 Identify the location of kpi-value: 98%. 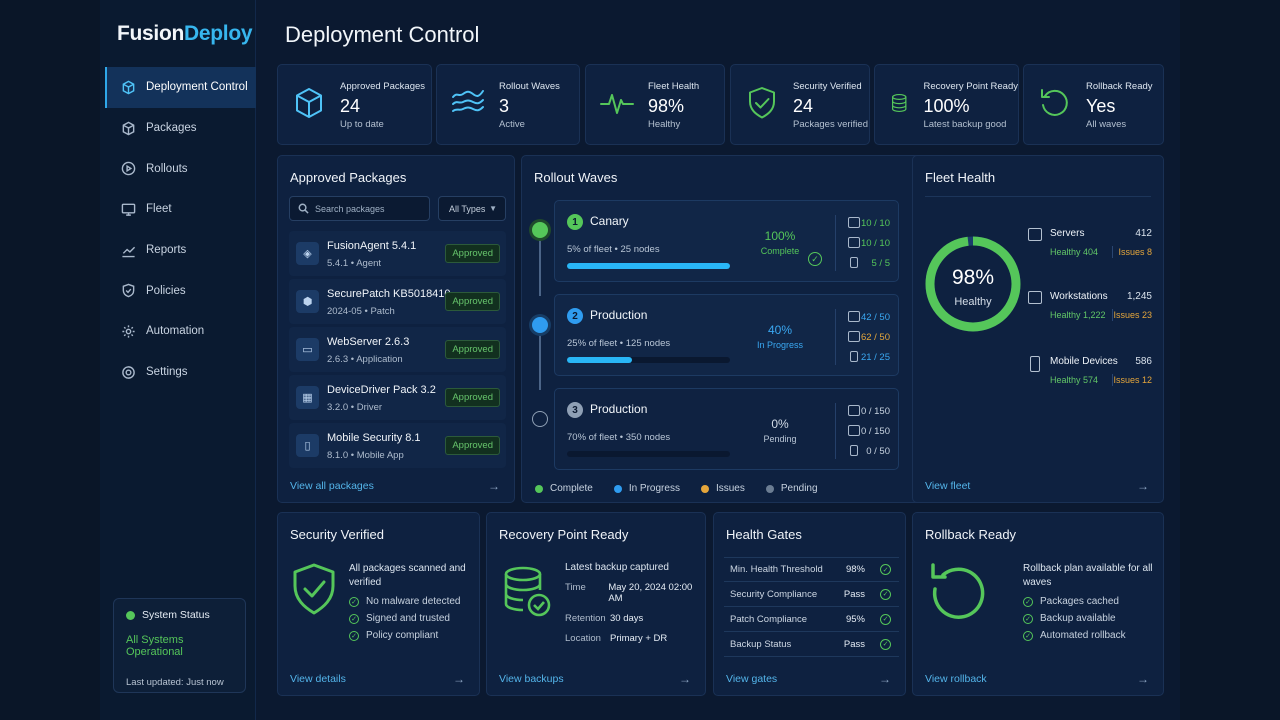
(666, 106).